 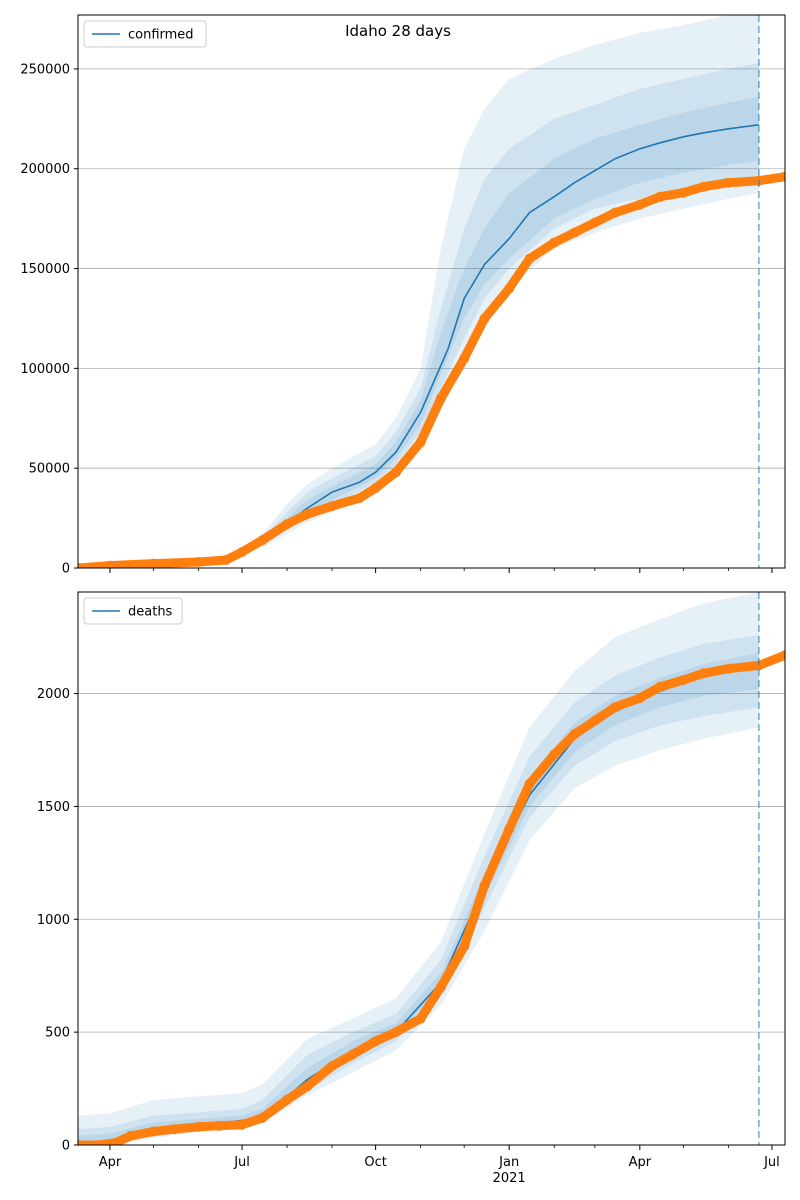 I want to click on figure-title: Idaho 28 days, so click(x=398, y=31).